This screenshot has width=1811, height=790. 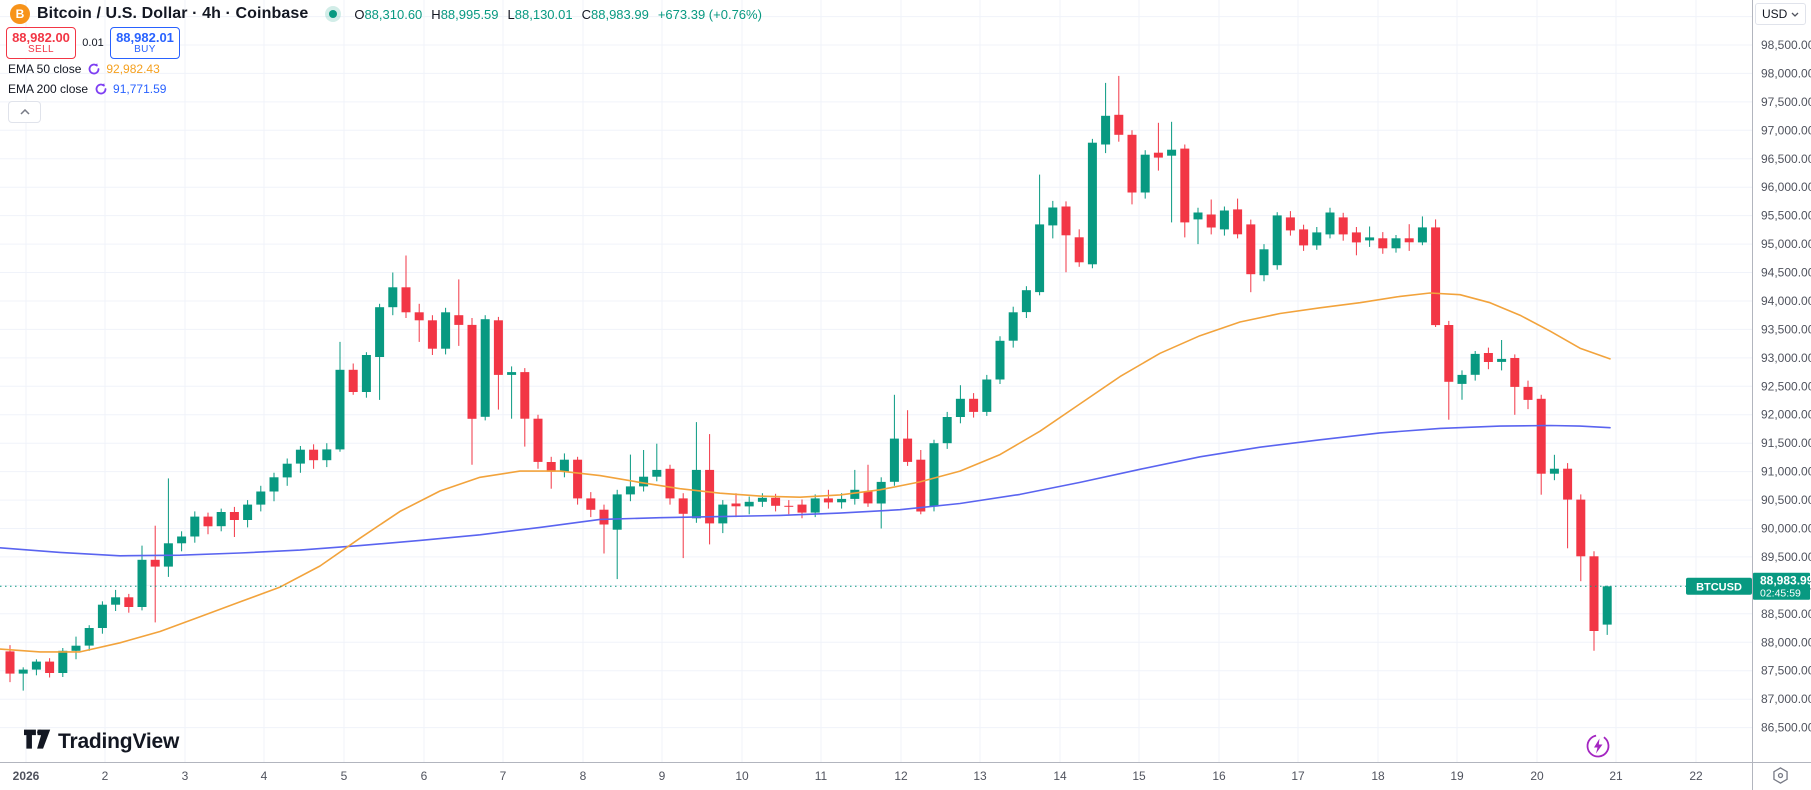 What do you see at coordinates (1780, 778) in the screenshot?
I see `axis-settings-button` at bounding box center [1780, 778].